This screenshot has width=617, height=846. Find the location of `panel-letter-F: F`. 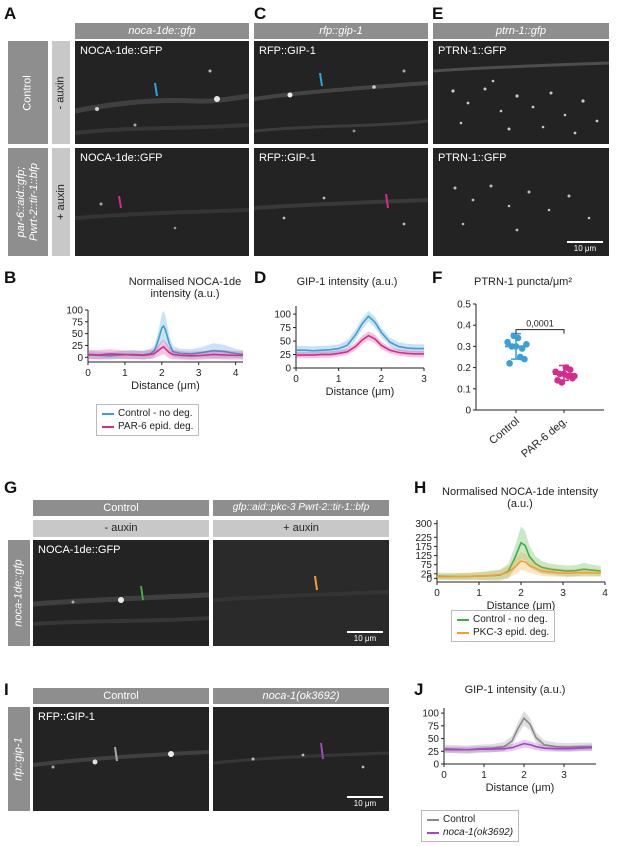

panel-letter-F: F is located at coordinates (437, 277).